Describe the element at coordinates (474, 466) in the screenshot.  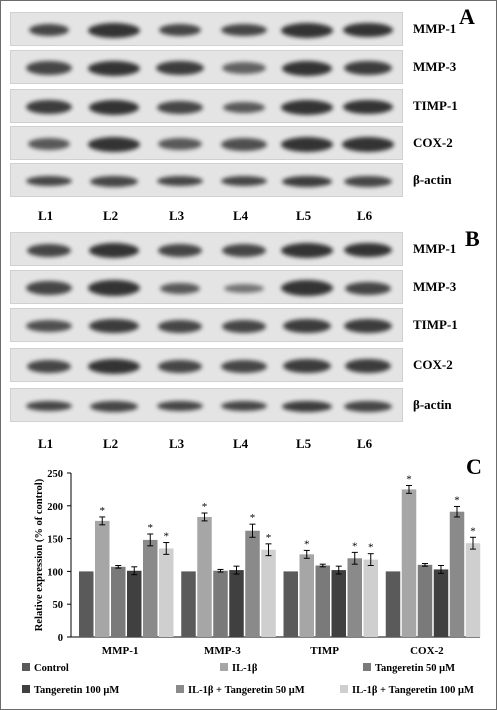
I see `panel-letter-c: C` at that location.